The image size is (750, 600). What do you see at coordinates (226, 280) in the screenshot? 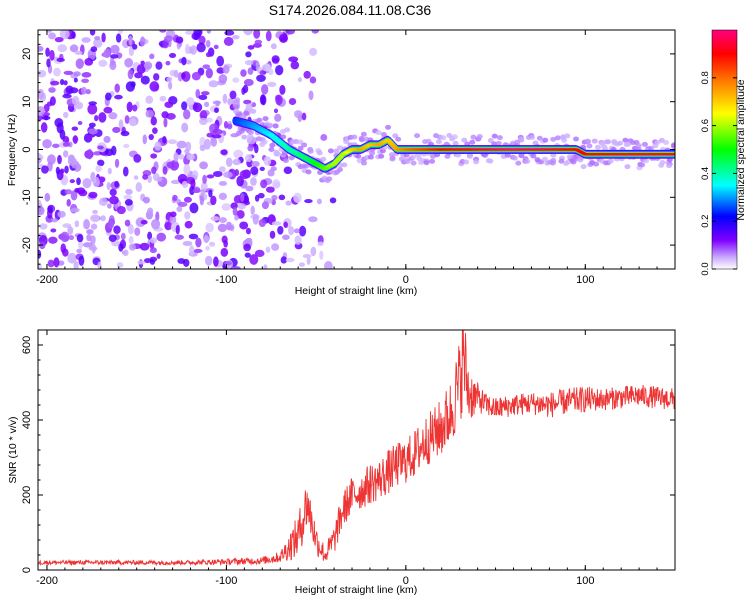
I see `x-tick-label: -100` at bounding box center [226, 280].